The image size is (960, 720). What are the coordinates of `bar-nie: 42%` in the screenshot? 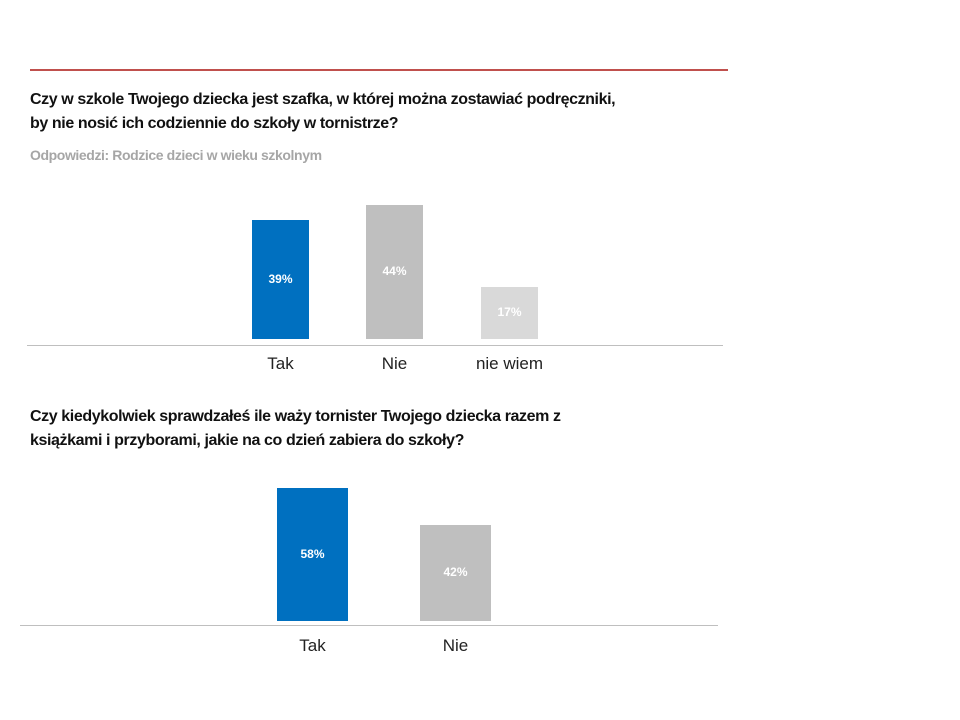 It's located at (455, 572).